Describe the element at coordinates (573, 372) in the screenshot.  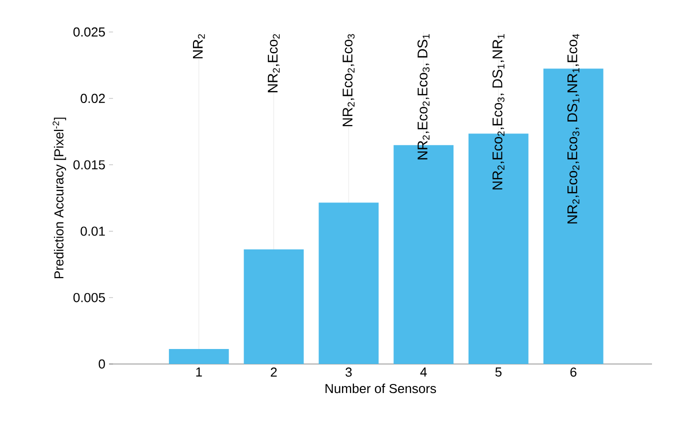
I see `x-tick-label: 6` at that location.